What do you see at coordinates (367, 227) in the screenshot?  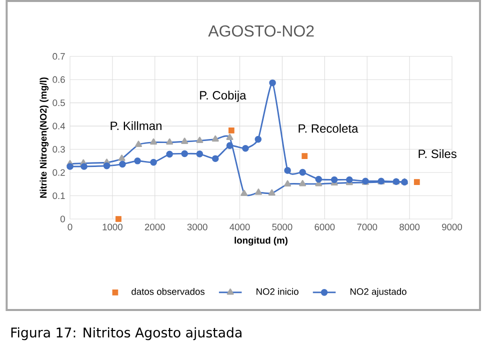 I see `x-tick-label: 7000` at bounding box center [367, 227].